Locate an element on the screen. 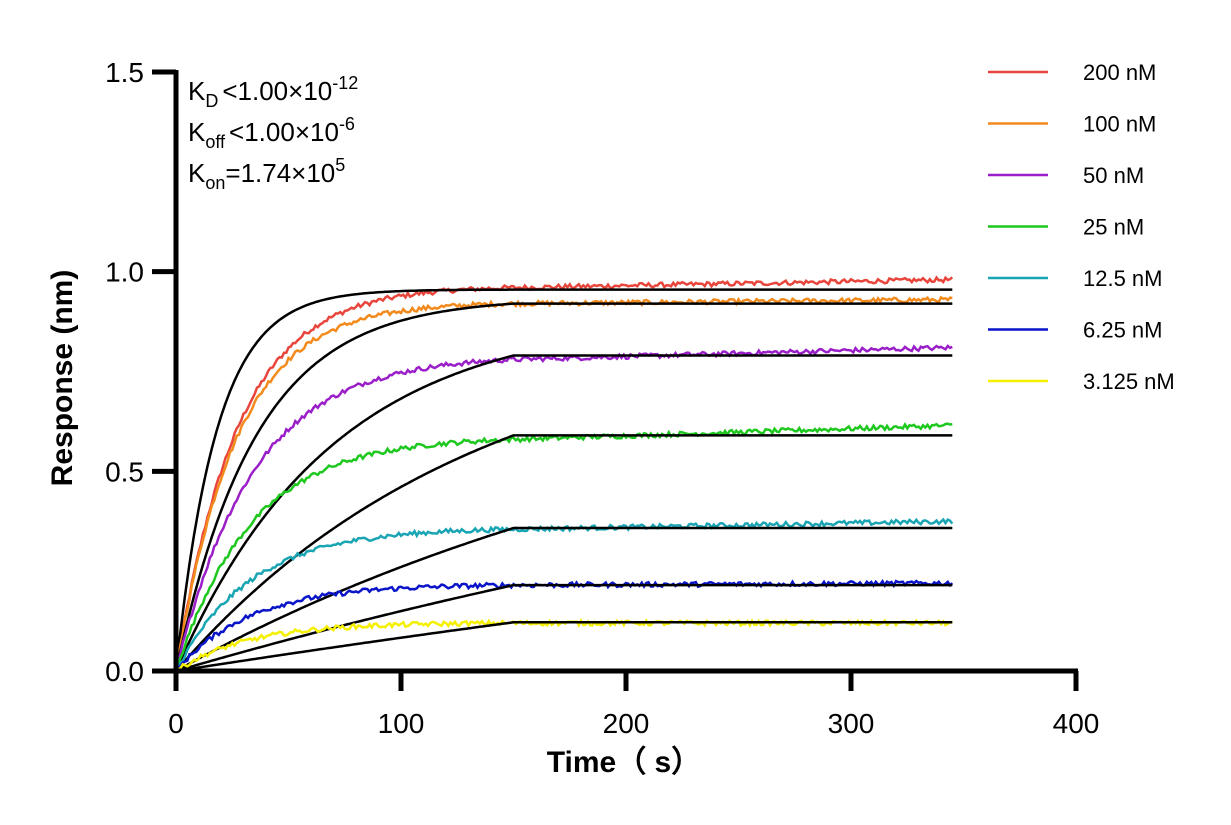 This screenshot has width=1231, height=825. series-trace-6_25-nM is located at coordinates (564, 625).